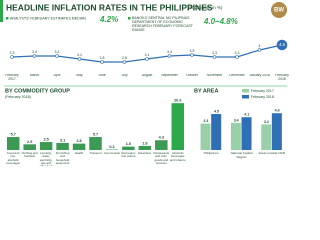 The image size is (320, 240). I want to click on x-tick-label-box: Areas outside NCR, so click(272, 153).